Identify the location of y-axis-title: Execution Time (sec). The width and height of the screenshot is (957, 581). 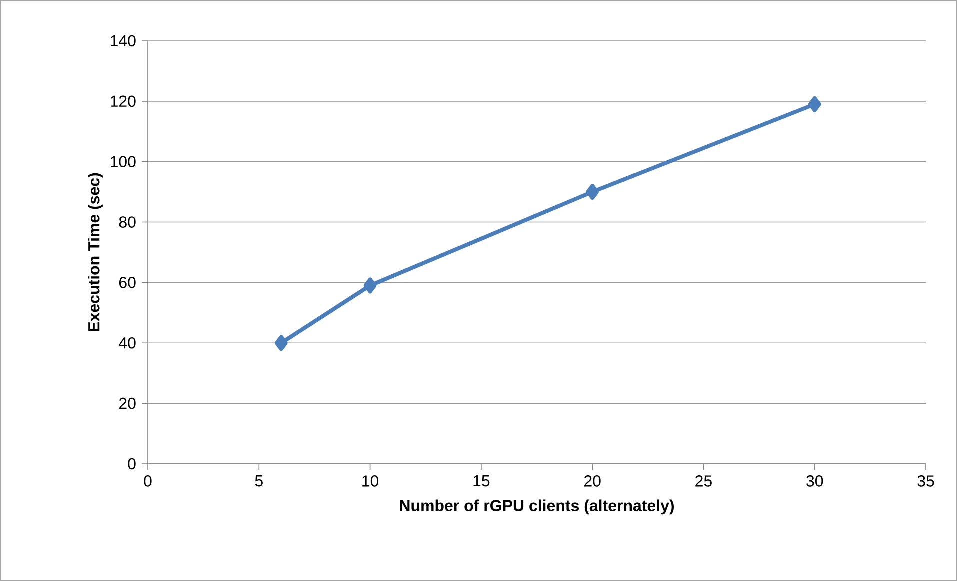
(95, 252).